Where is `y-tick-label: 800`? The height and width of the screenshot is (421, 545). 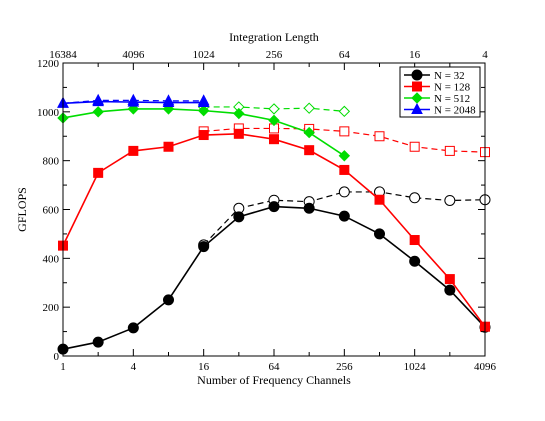
y-tick-label: 800 is located at coordinates (51, 162).